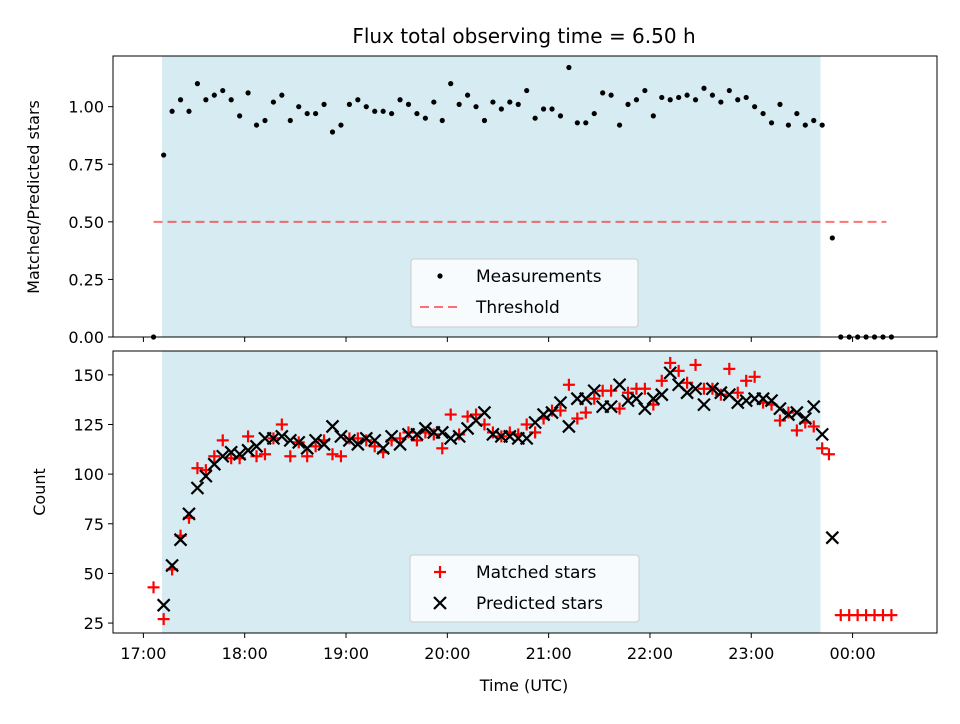  I want to click on x-tick-label: 00:00, so click(853, 653).